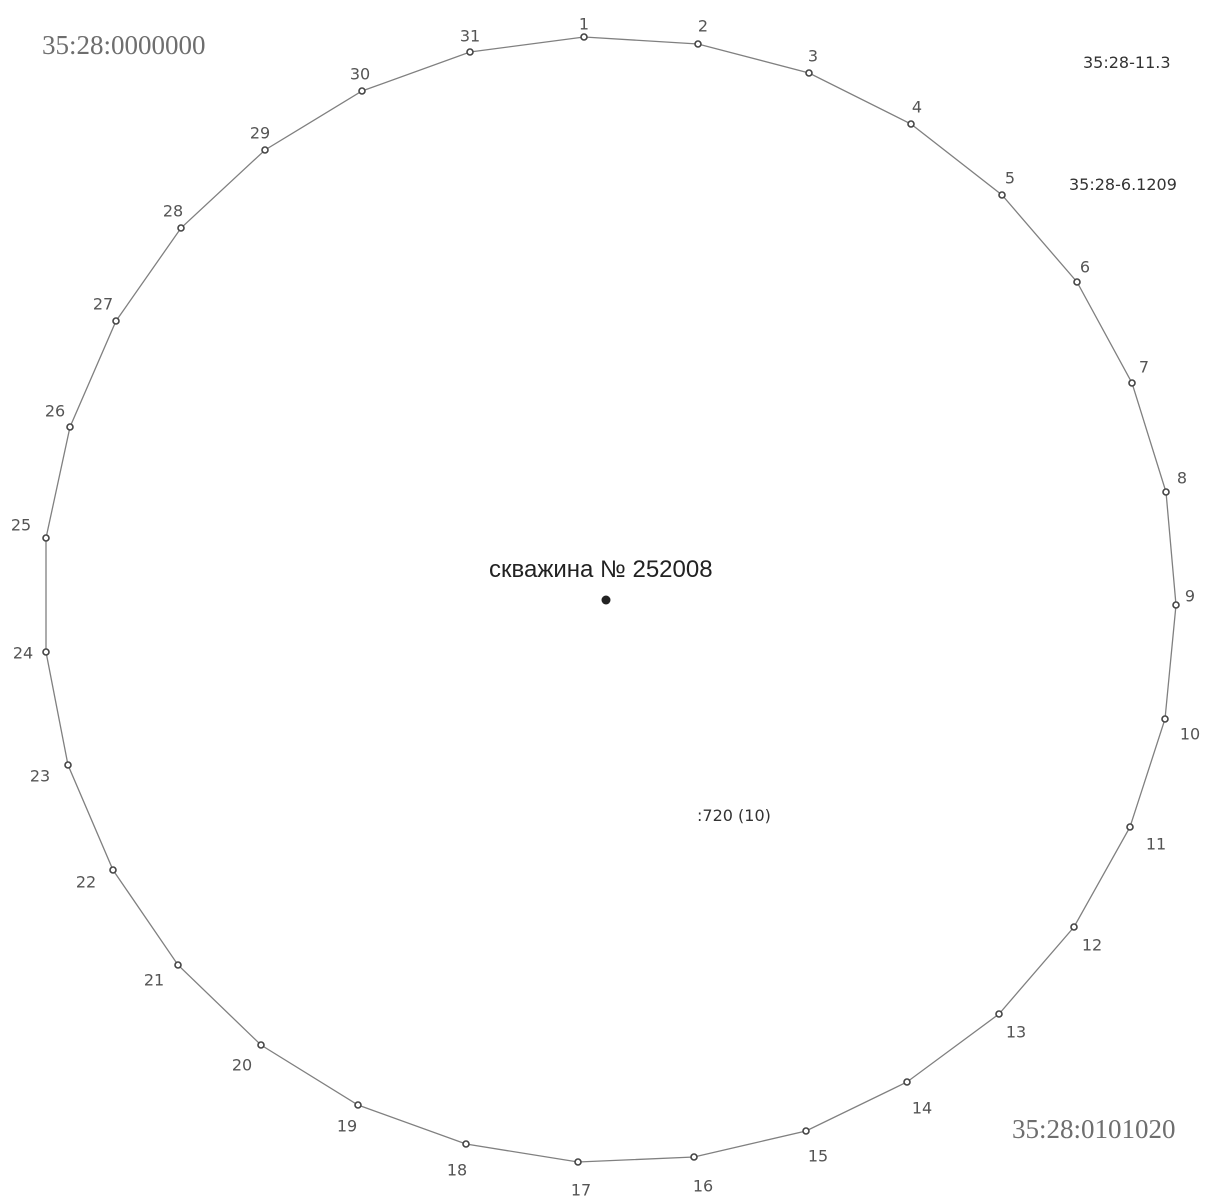  I want to click on boundary-point-number-6: 6, so click(1085, 267).